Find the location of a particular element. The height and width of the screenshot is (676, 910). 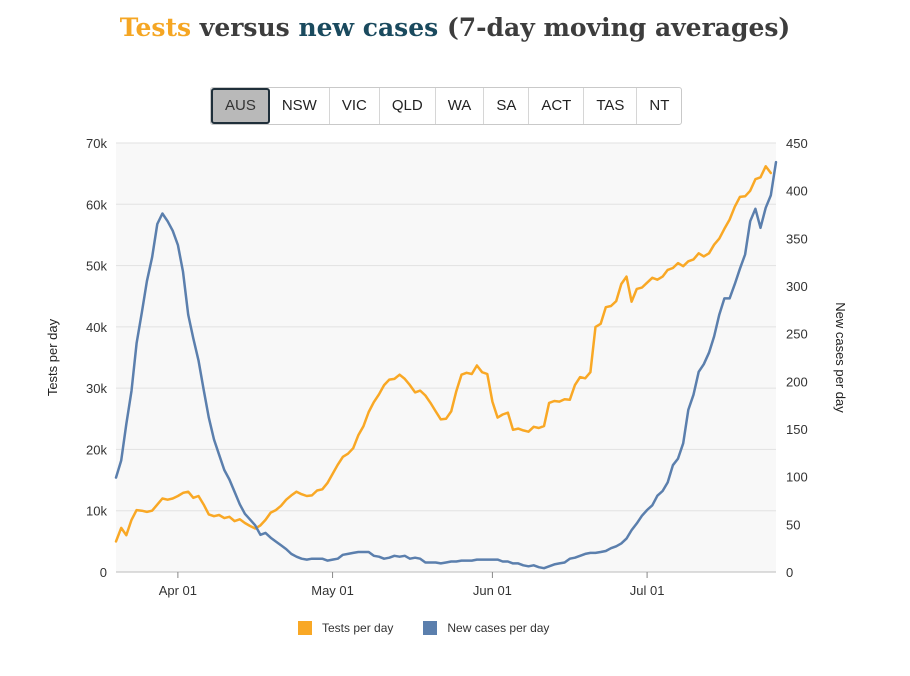

right-tick-label: 100 is located at coordinates (797, 477).